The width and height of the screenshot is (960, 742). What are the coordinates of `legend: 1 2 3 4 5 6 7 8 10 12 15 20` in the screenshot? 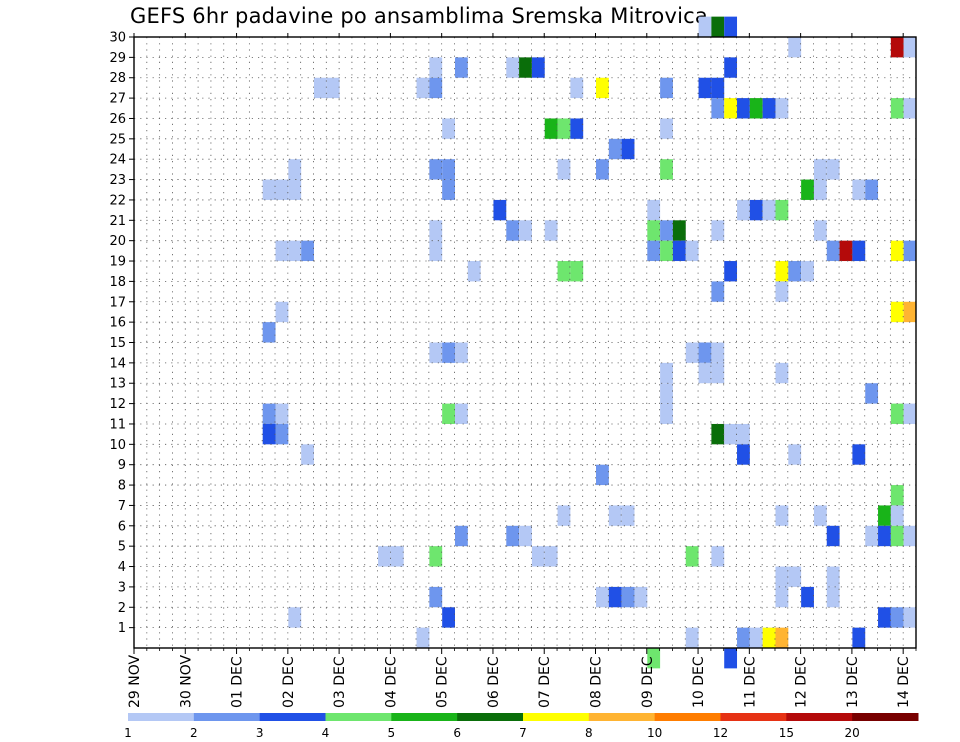 It's located at (521, 726).